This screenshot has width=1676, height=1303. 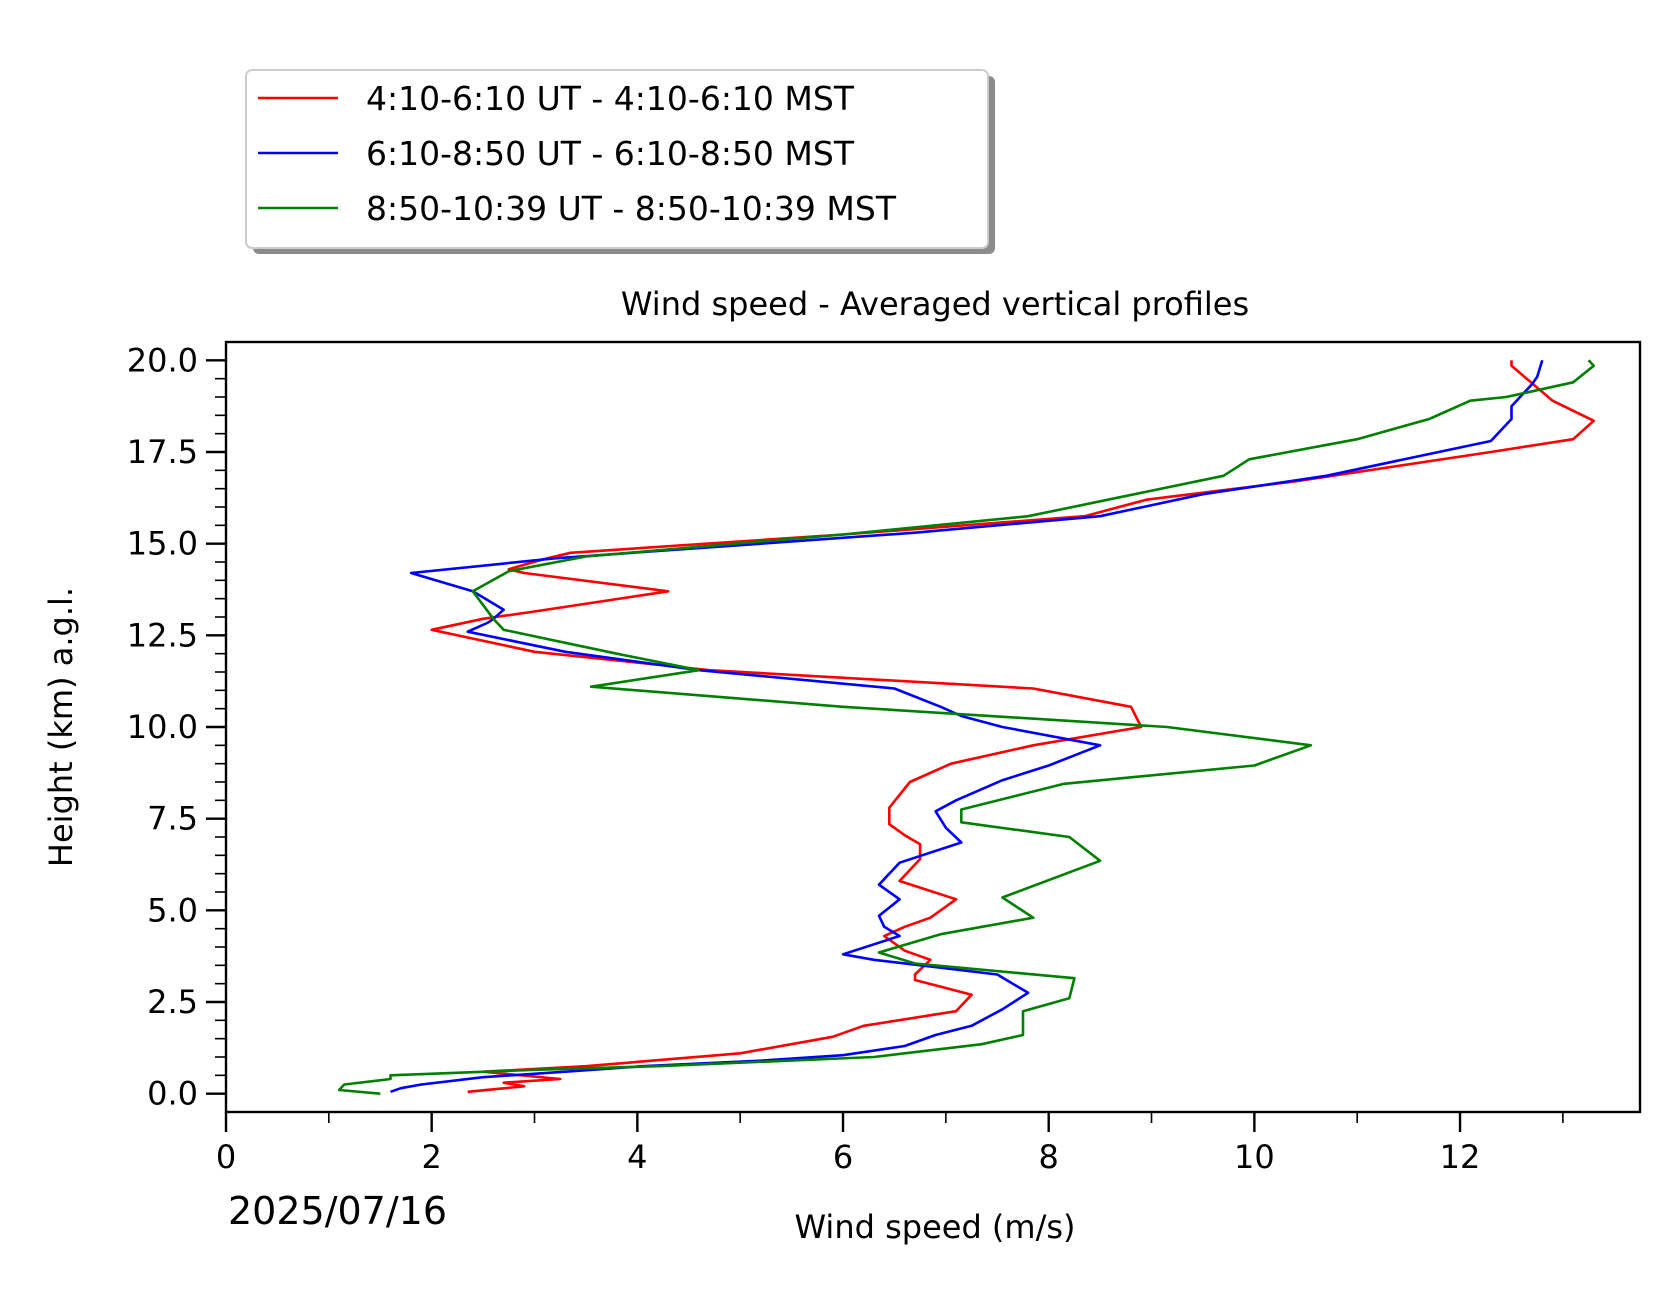 I want to click on y-tick-label: 20.0, so click(x=162, y=360).